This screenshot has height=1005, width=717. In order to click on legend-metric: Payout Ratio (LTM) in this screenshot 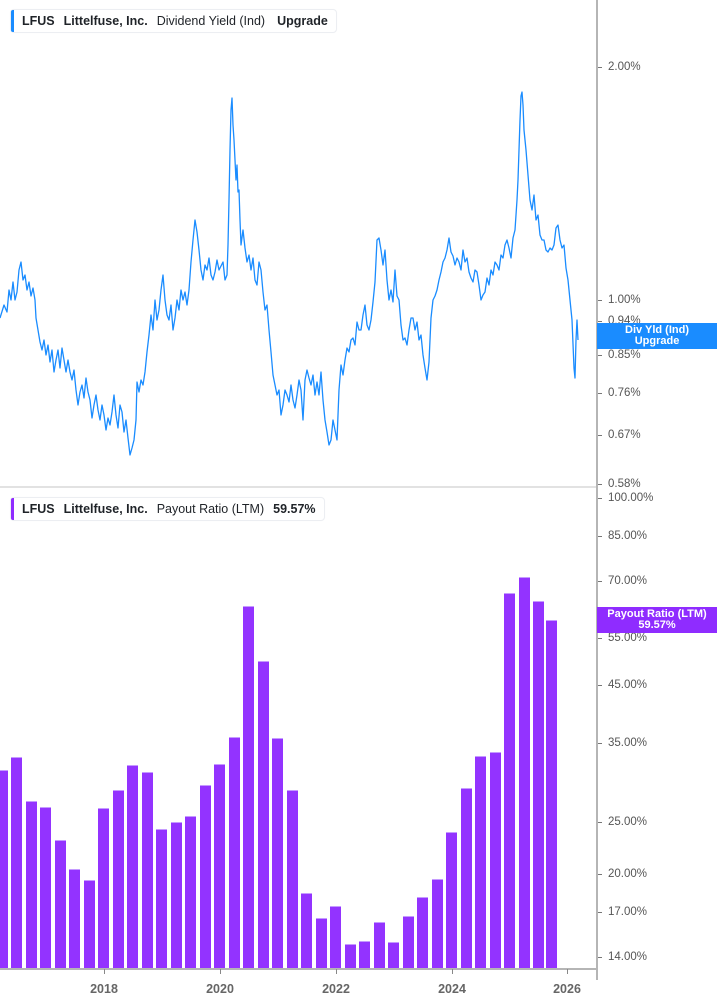, I will do `click(210, 509)`.